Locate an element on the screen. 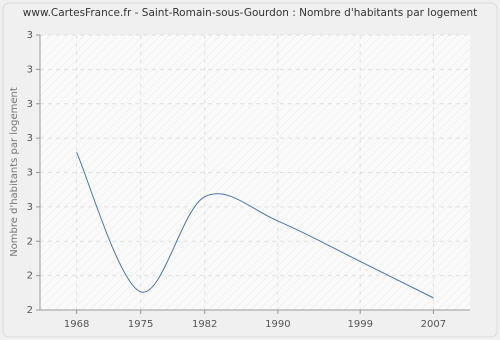 Image resolution: width=500 pixels, height=340 pixels. x-tick-label: 1975 is located at coordinates (140, 324).